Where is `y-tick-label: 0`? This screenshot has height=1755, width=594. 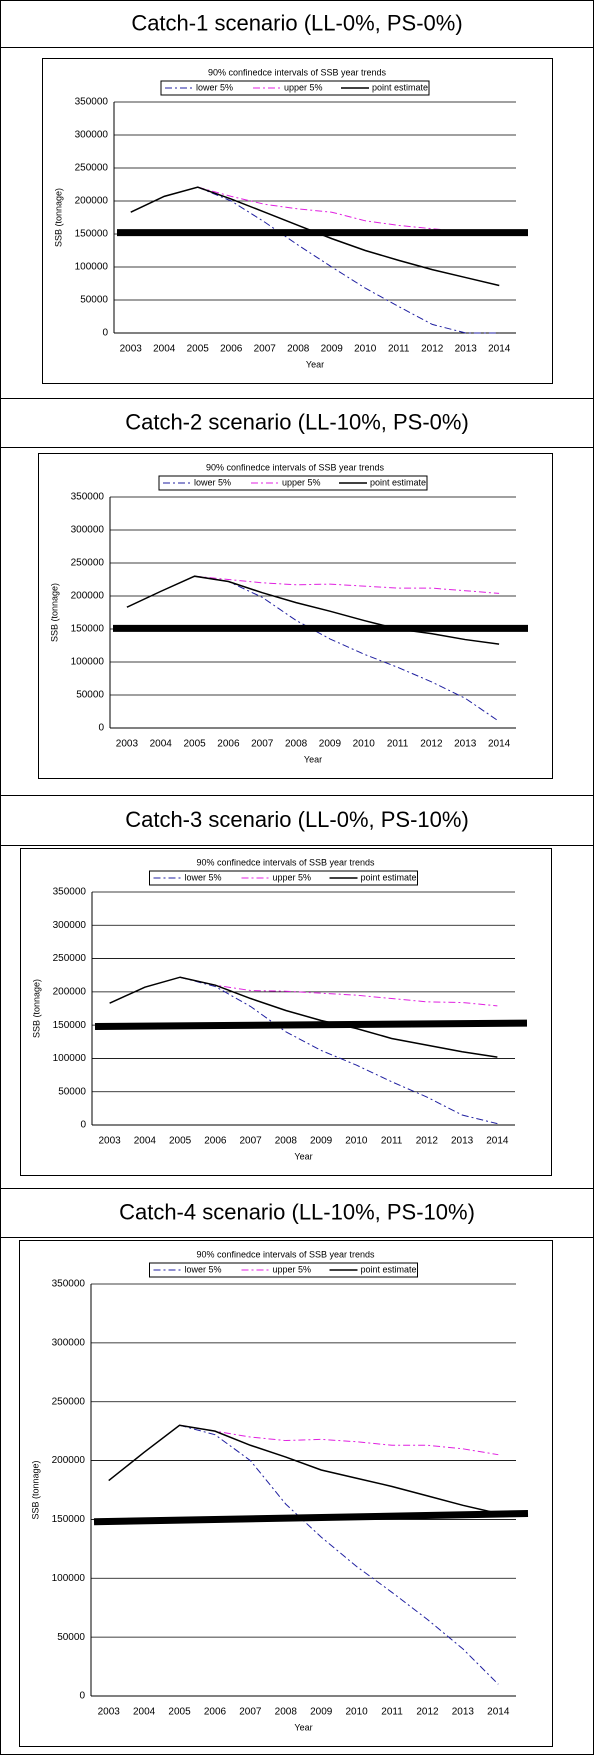 y-tick-label: 0 is located at coordinates (83, 1125).